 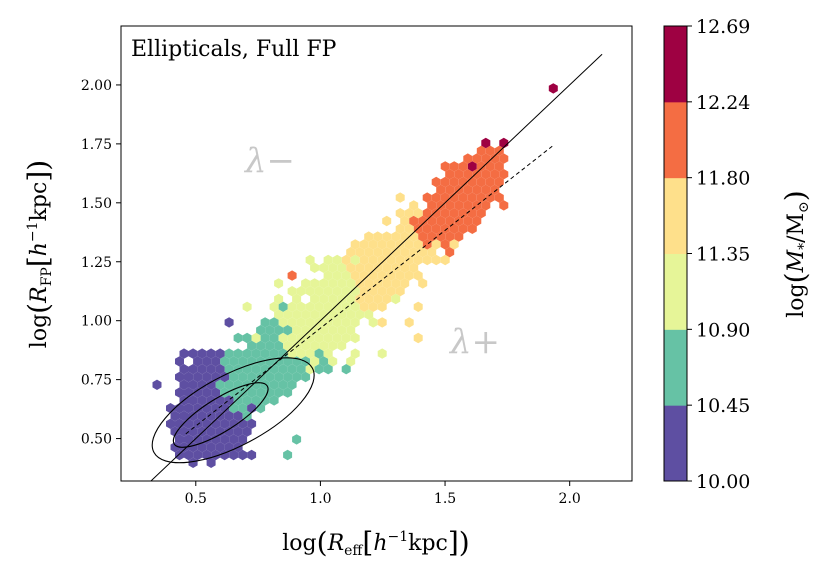 I want to click on lambda-minus-label: λ−, so click(x=269, y=161).